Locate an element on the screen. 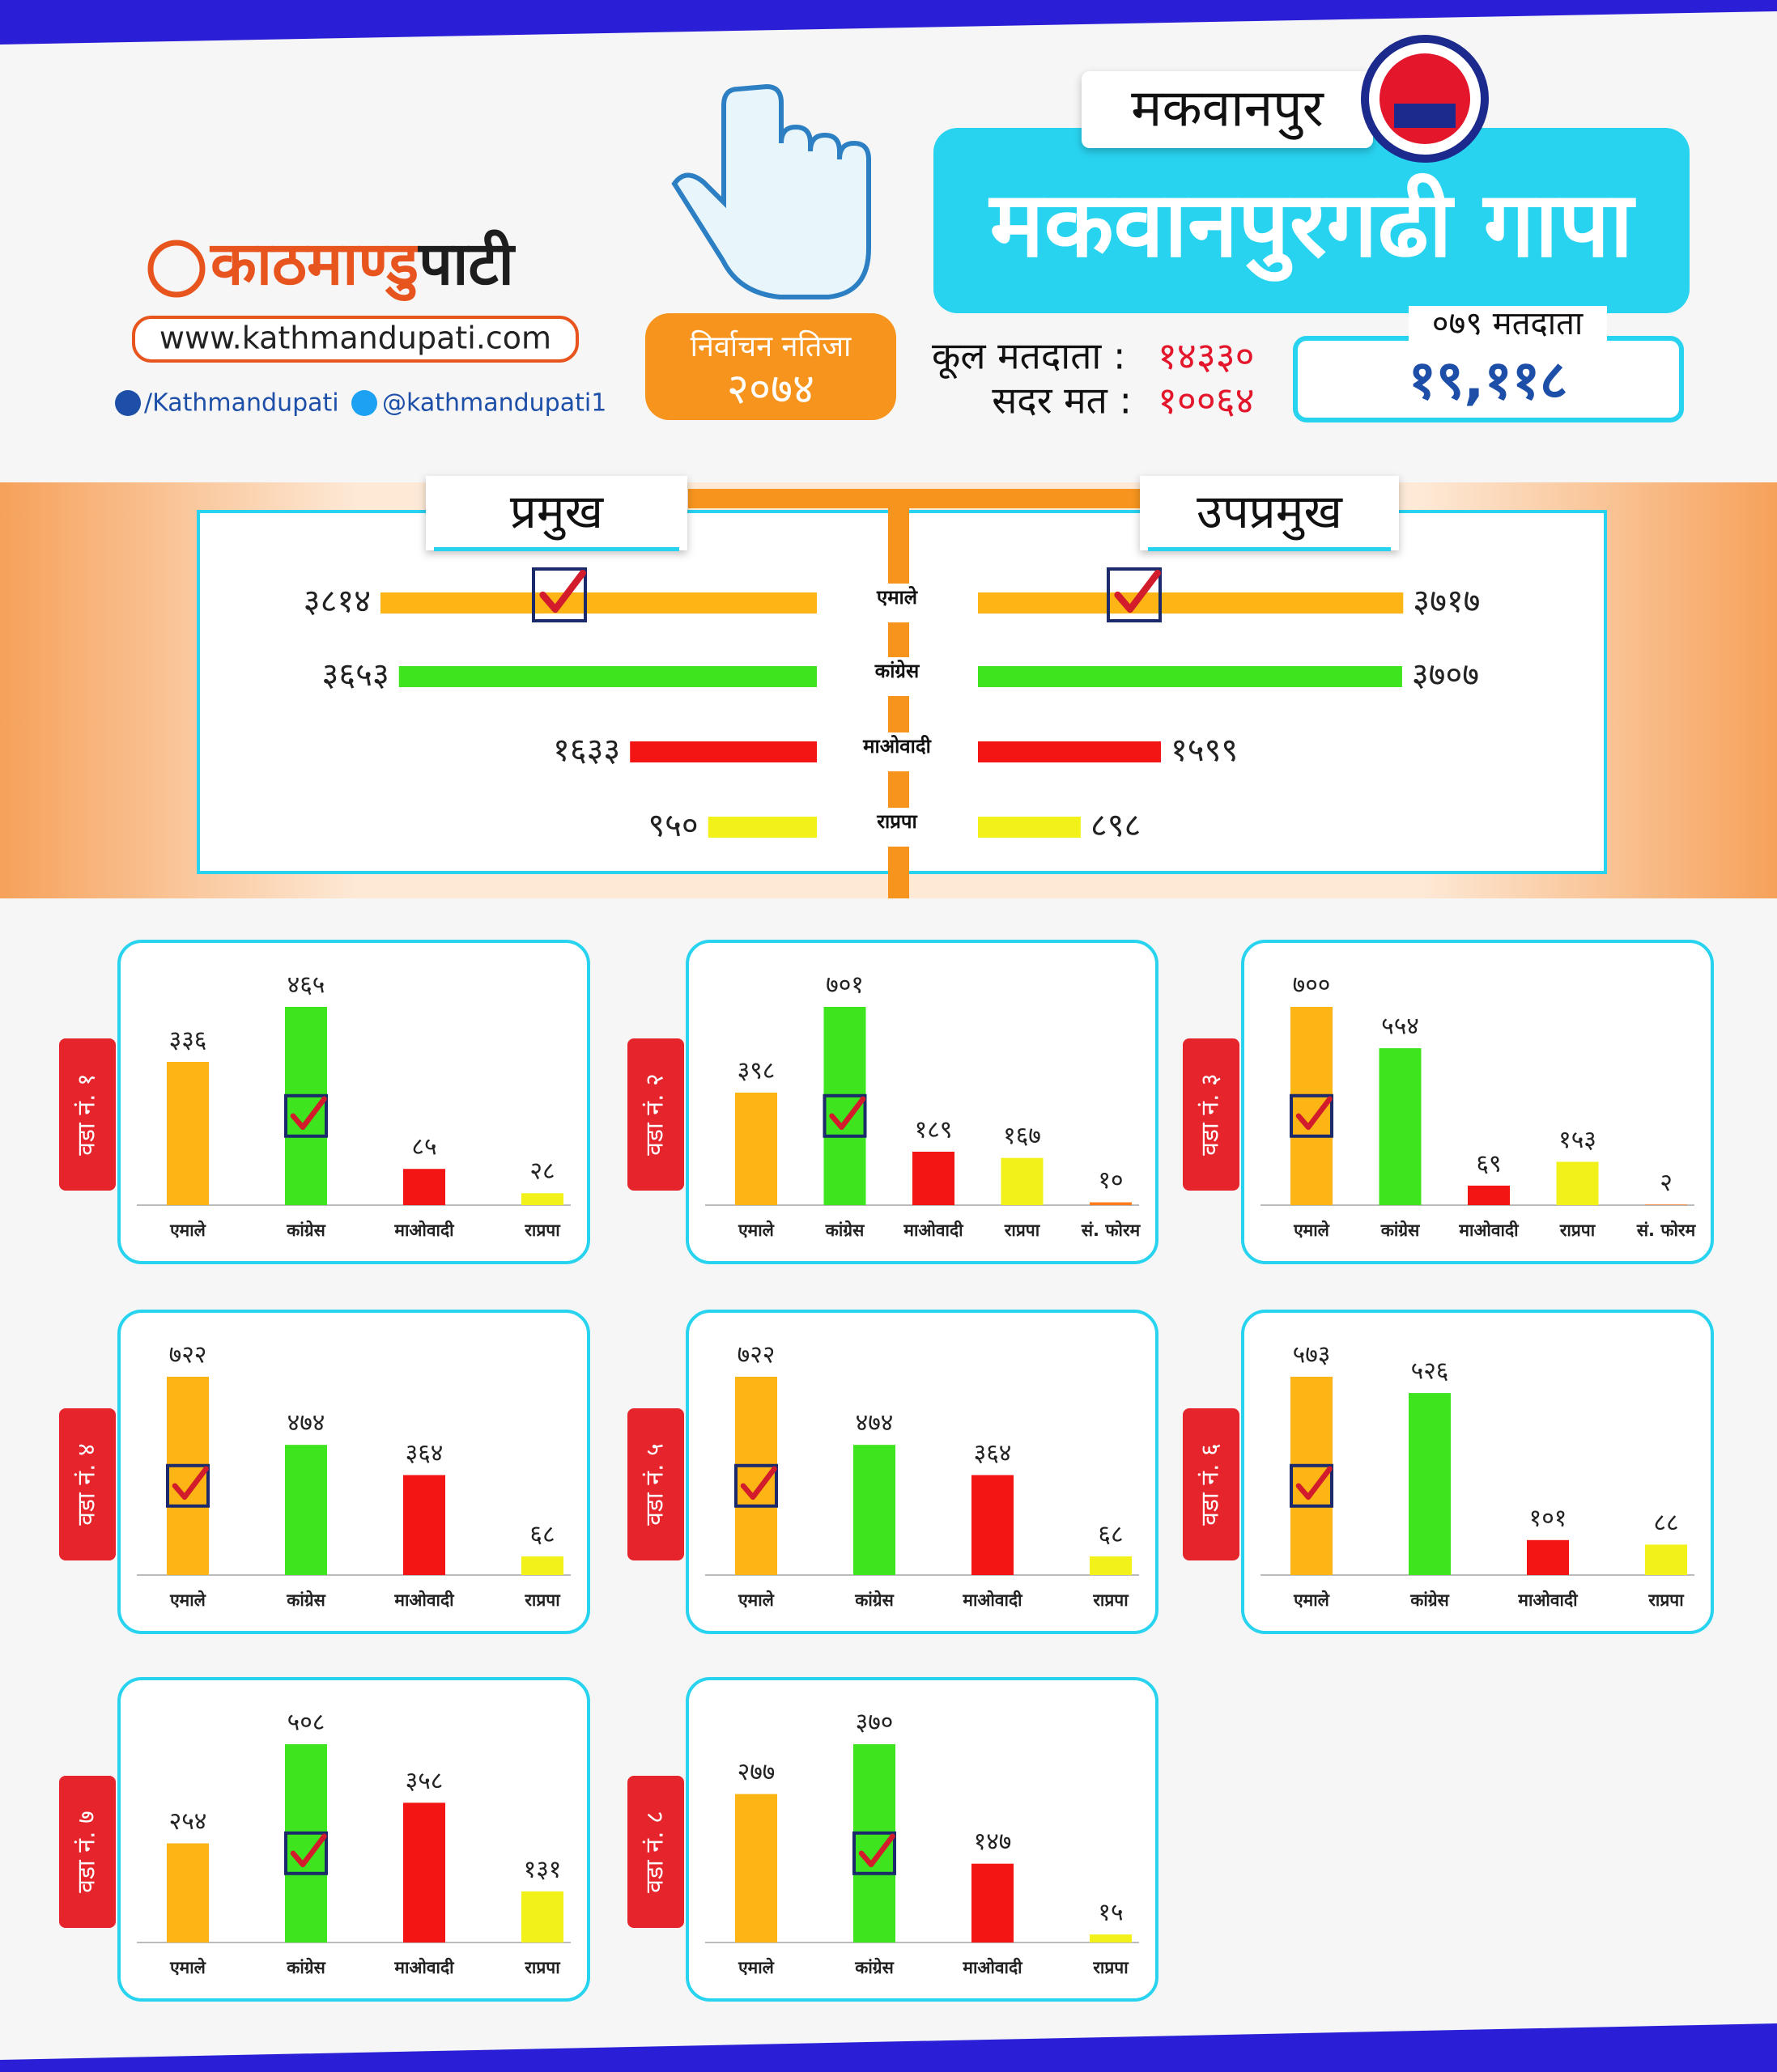  title-box is located at coordinates (1311, 220).